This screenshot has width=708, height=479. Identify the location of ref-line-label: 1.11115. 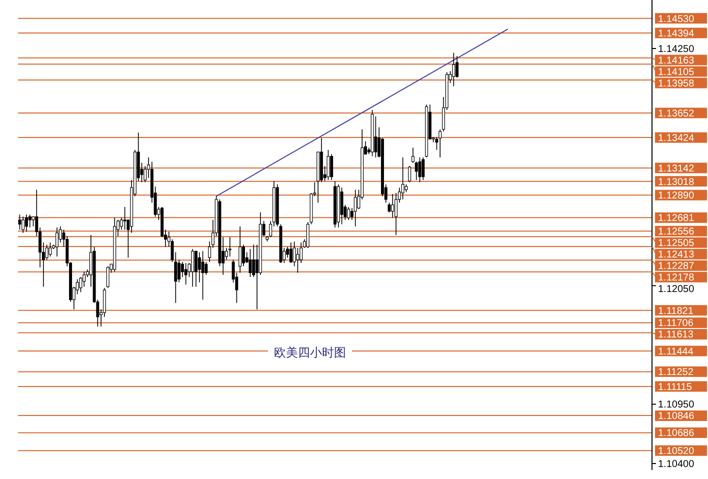
(675, 387).